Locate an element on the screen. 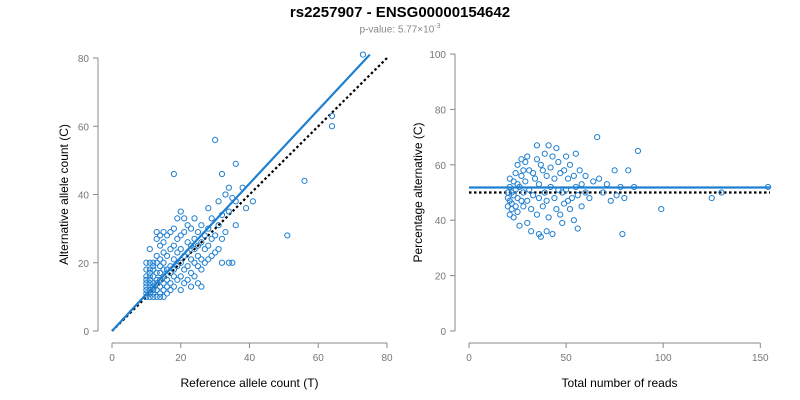 The height and width of the screenshot is (400, 800). right-y-axis-title: Percentage alternative (C) is located at coordinates (418, 192).